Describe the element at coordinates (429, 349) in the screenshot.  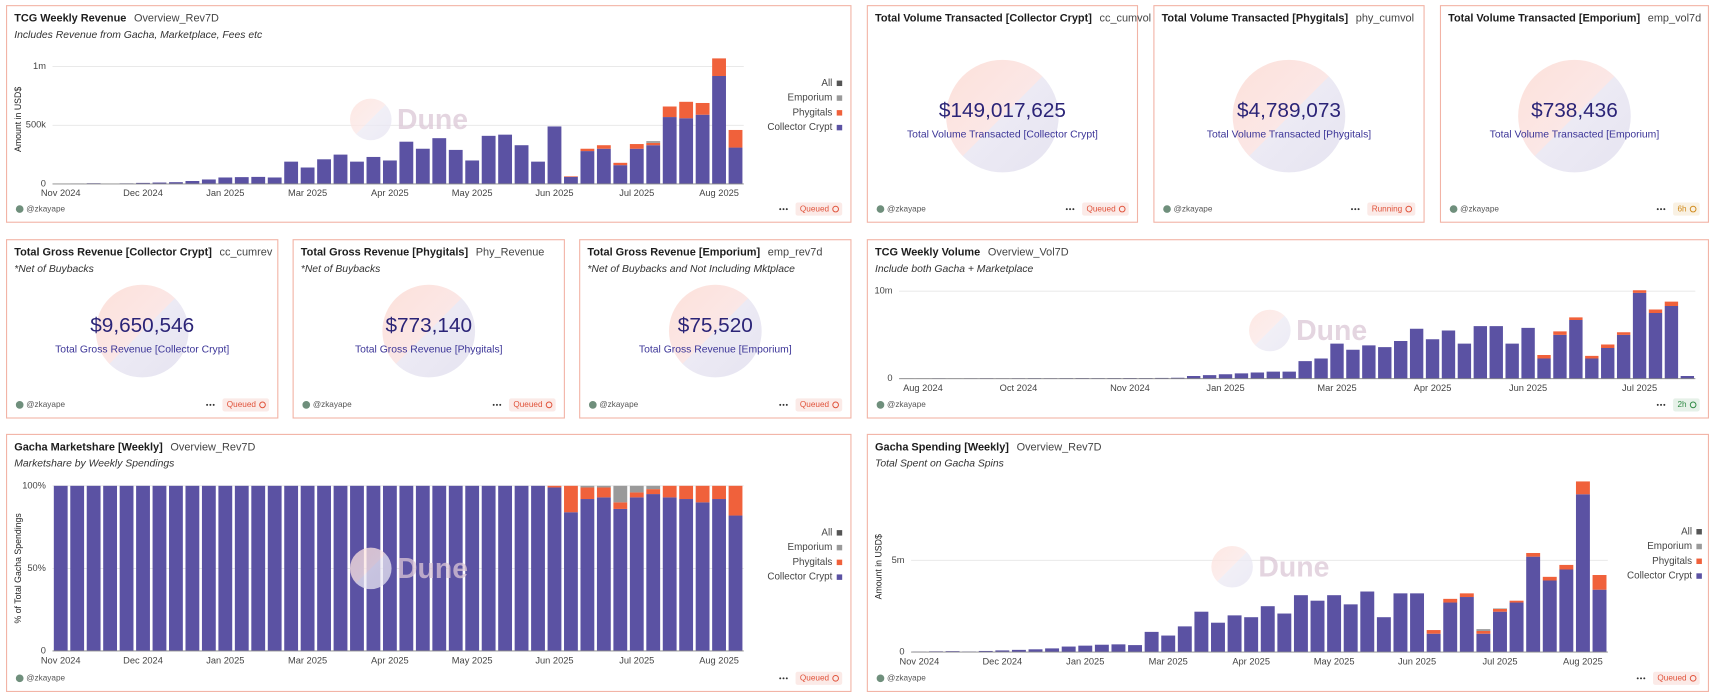
I see `counter-caption: Total Gross Revenue [Phygitals]` at that location.